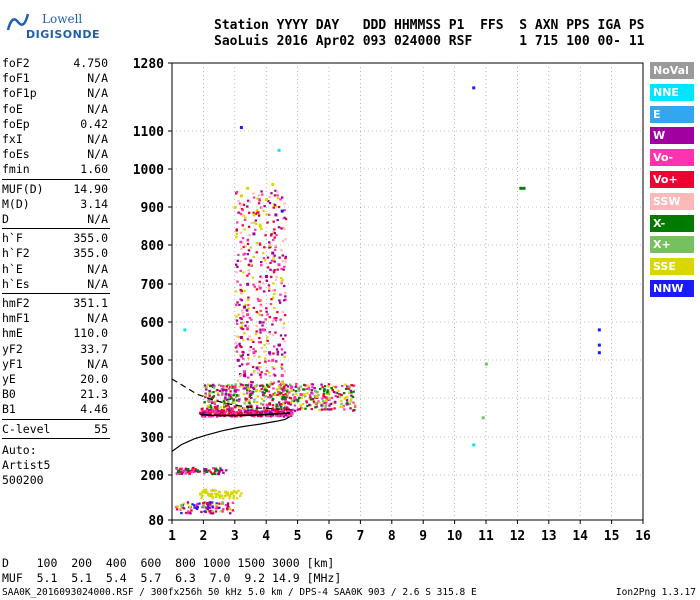  Describe the element at coordinates (153, 361) in the screenshot. I see `y-tick-label: 500` at that location.